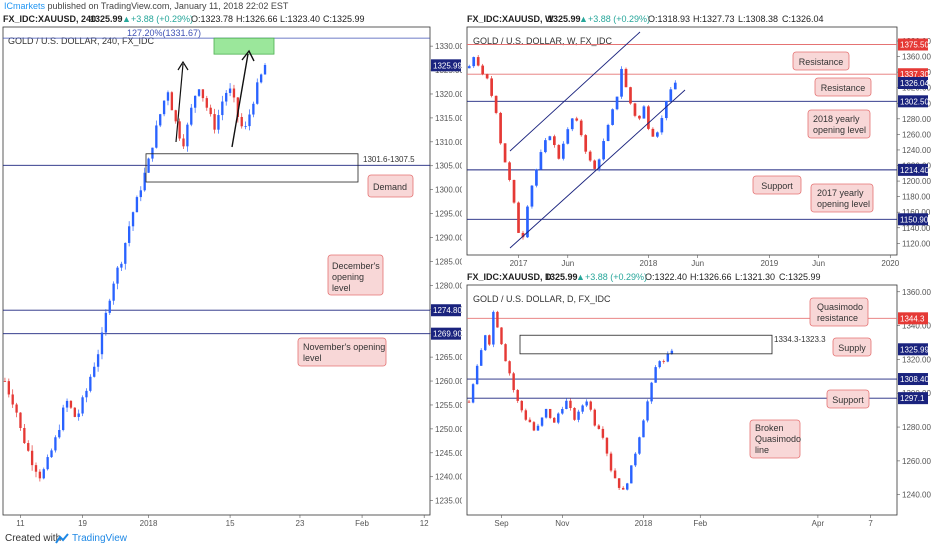 This screenshot has width=932, height=550. What do you see at coordinates (244, 46) in the screenshot?
I see `target-box` at bounding box center [244, 46].